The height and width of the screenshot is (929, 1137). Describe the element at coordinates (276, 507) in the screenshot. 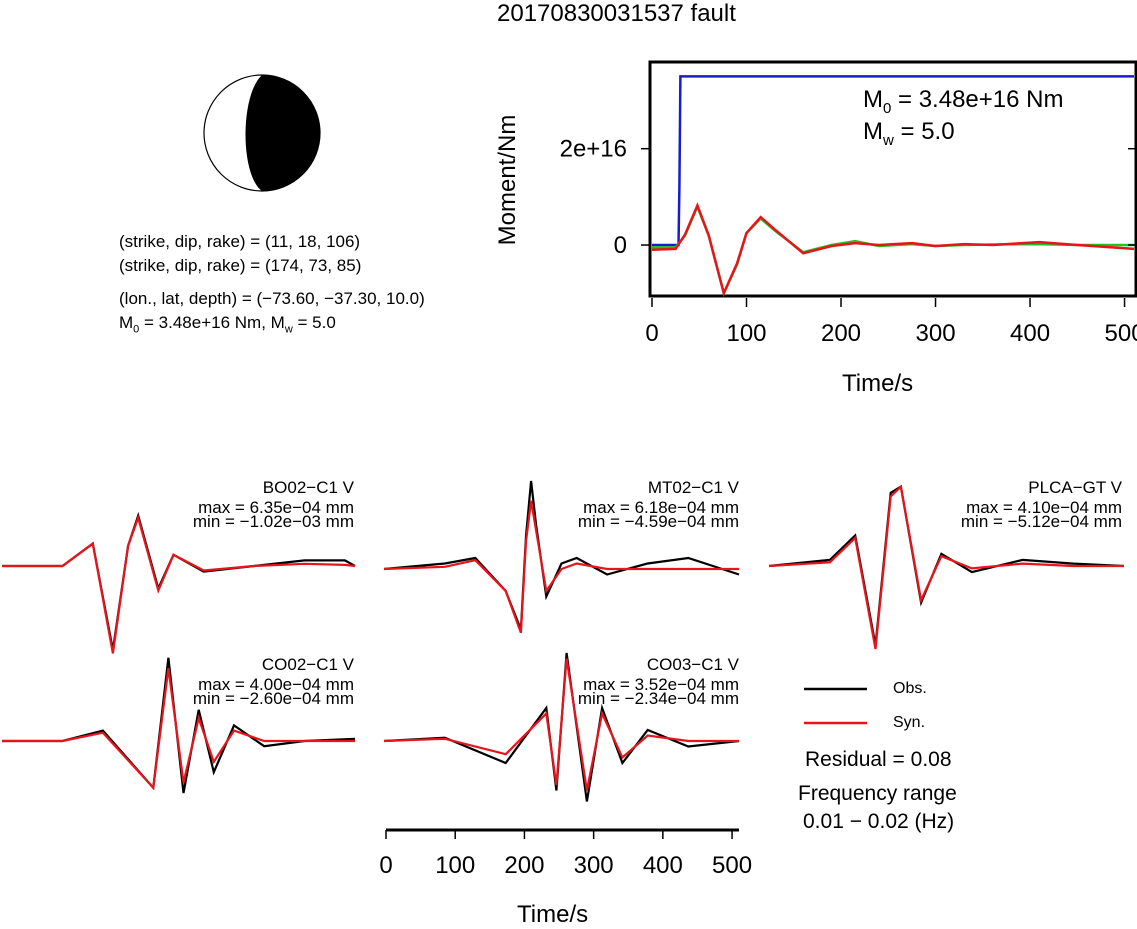

I see `station-max: max = 6.35e−04 mm` at that location.